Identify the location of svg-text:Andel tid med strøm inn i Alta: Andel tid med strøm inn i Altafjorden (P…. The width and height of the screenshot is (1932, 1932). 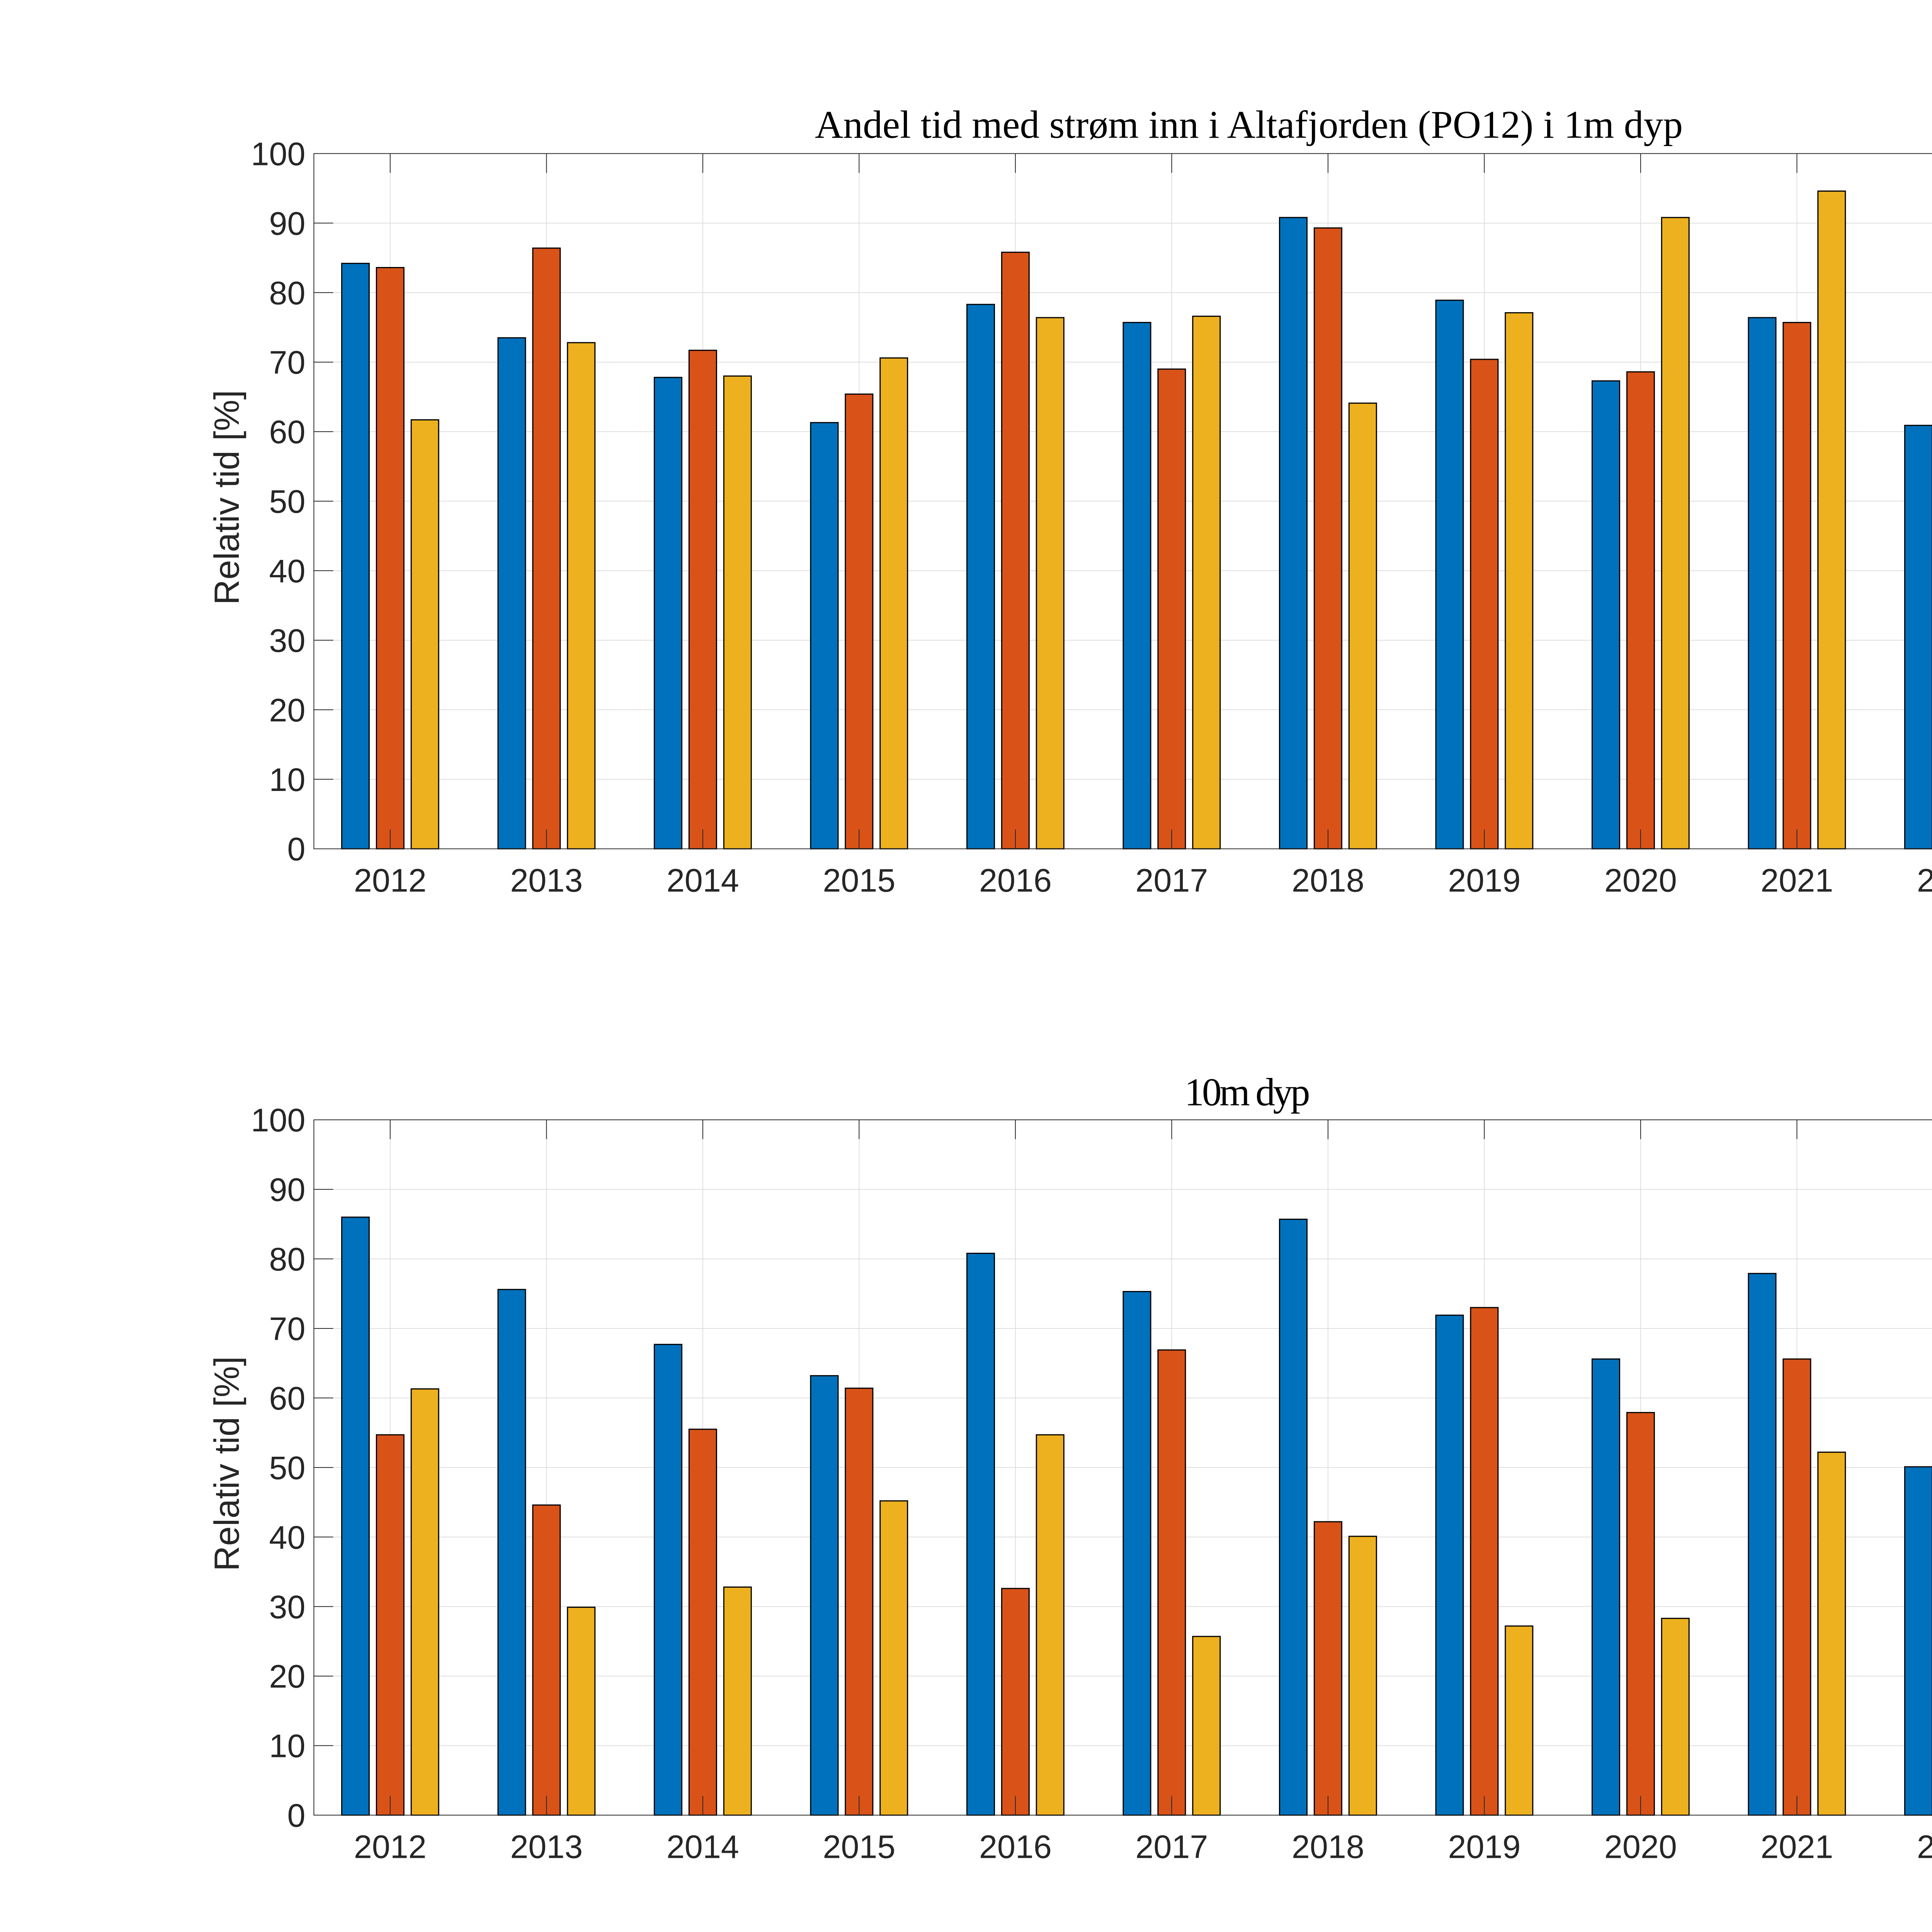
(1249, 125).